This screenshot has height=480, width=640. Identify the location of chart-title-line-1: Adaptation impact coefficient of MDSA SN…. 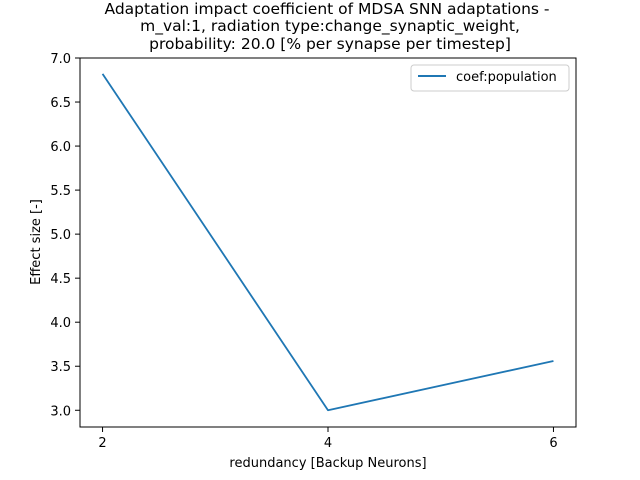
(326, 9).